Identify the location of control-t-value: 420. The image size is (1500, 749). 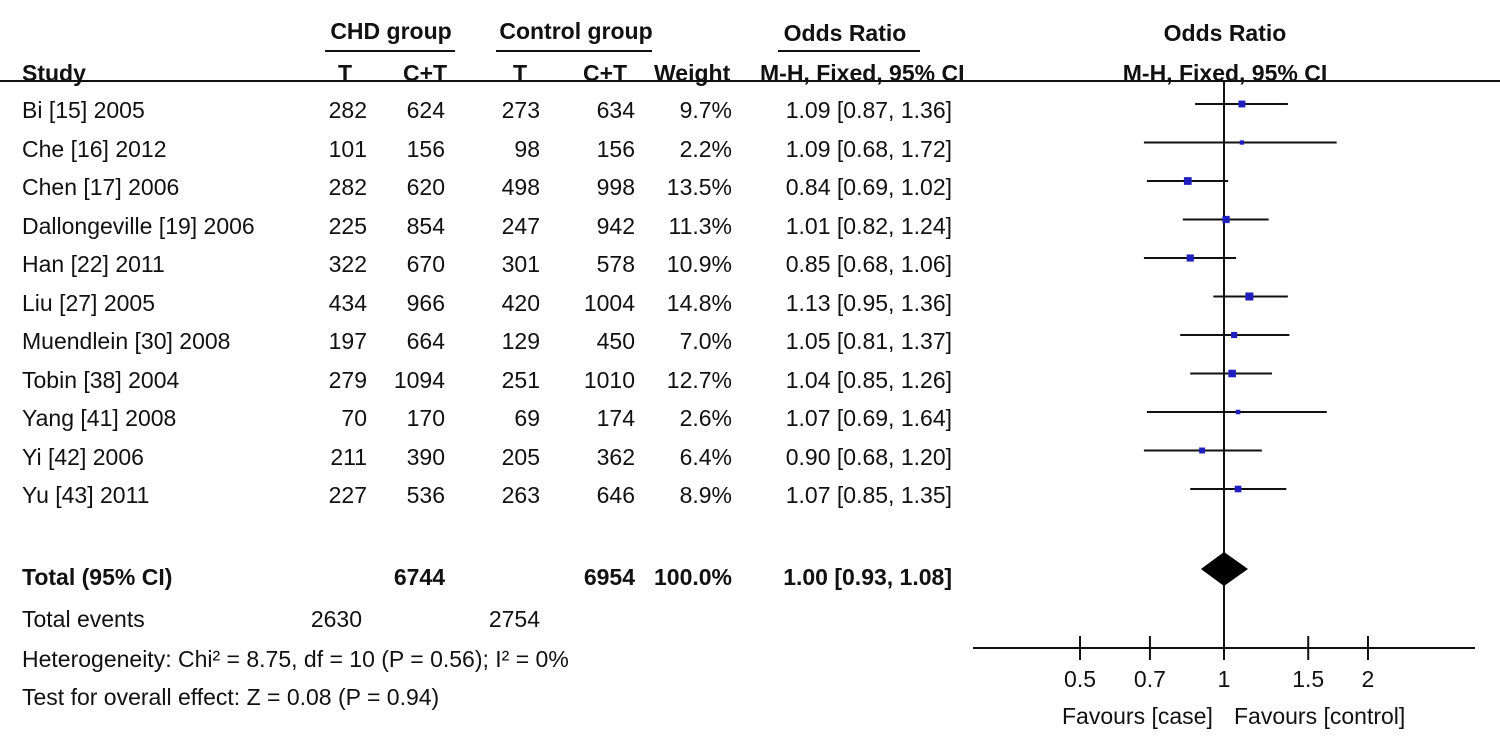
(520, 302).